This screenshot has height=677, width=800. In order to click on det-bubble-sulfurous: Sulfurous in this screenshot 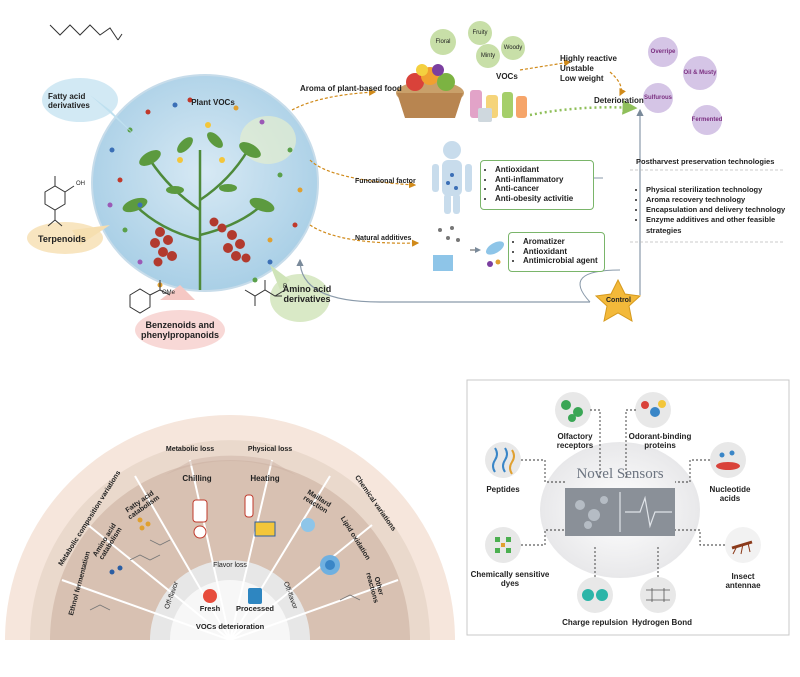, I will do `click(658, 98)`.